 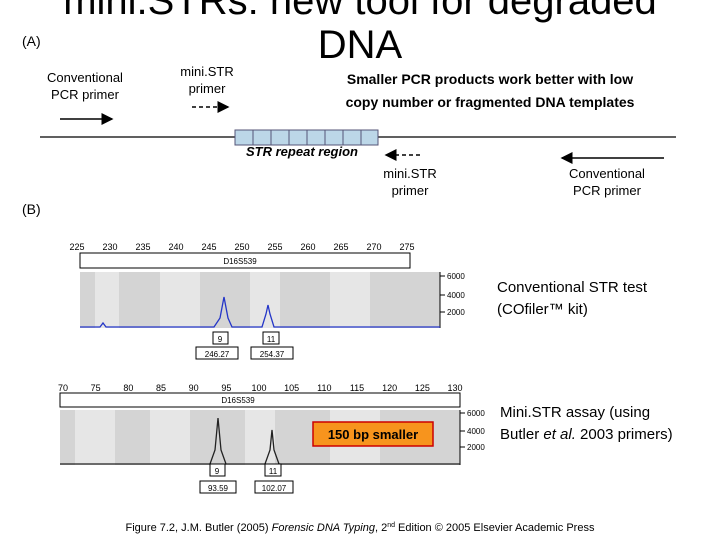 I want to click on description: Butler et al. 2003 primers), so click(x=586, y=434).